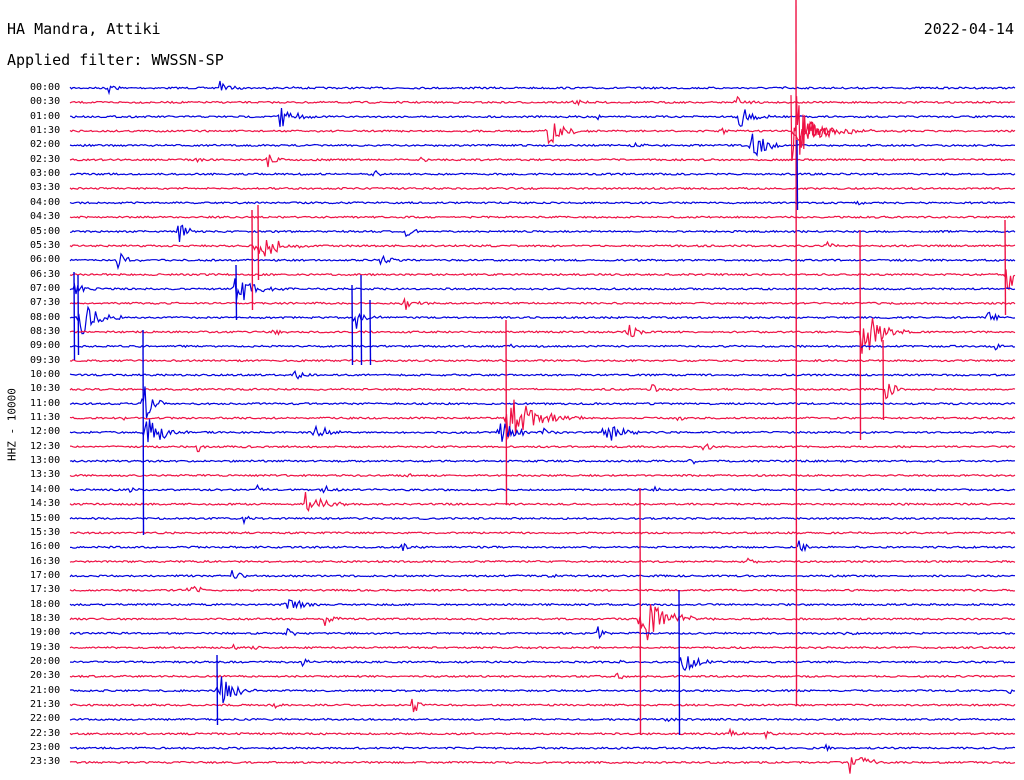 This screenshot has height=780, width=1024. What do you see at coordinates (45, 131) in the screenshot?
I see `time-label: 01:30` at bounding box center [45, 131].